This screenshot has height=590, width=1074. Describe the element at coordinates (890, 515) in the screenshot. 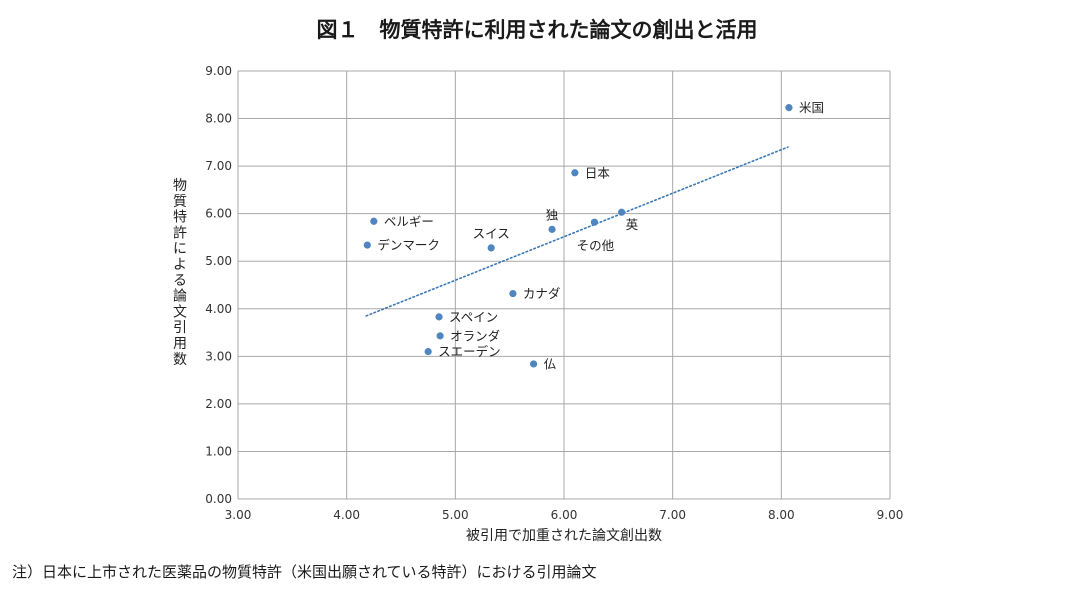

I see `x-tick-label: 9.00` at that location.